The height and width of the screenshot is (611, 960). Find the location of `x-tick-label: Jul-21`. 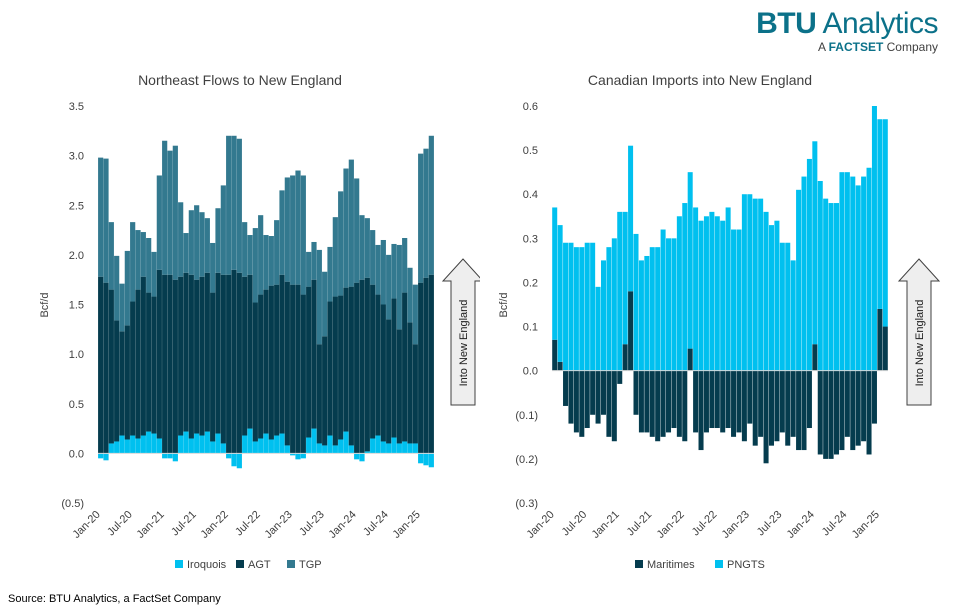

x-tick-label: Jul-21 is located at coordinates (184, 524).